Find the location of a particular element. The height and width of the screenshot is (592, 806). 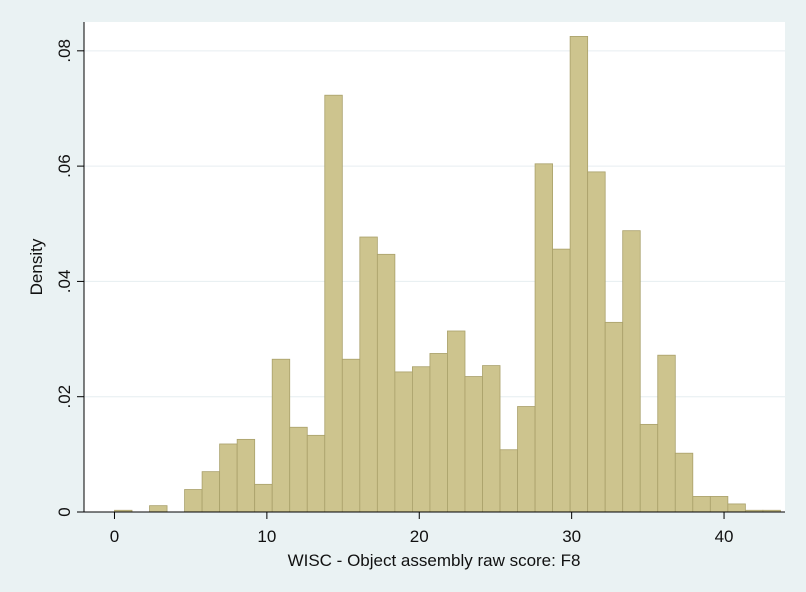

x-tick-label: 40 is located at coordinates (724, 536).